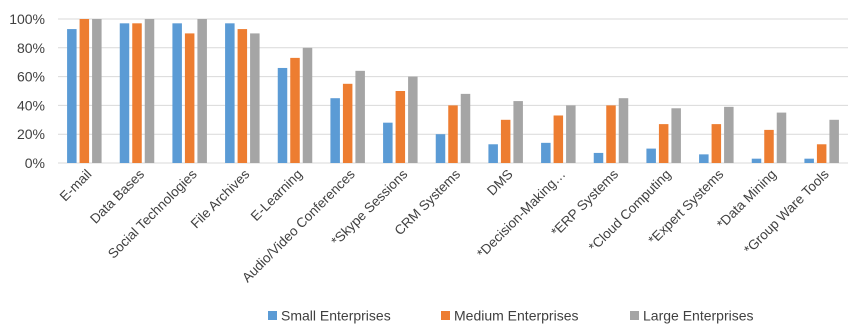  I want to click on y-tick-label: 80%, so click(31, 48).